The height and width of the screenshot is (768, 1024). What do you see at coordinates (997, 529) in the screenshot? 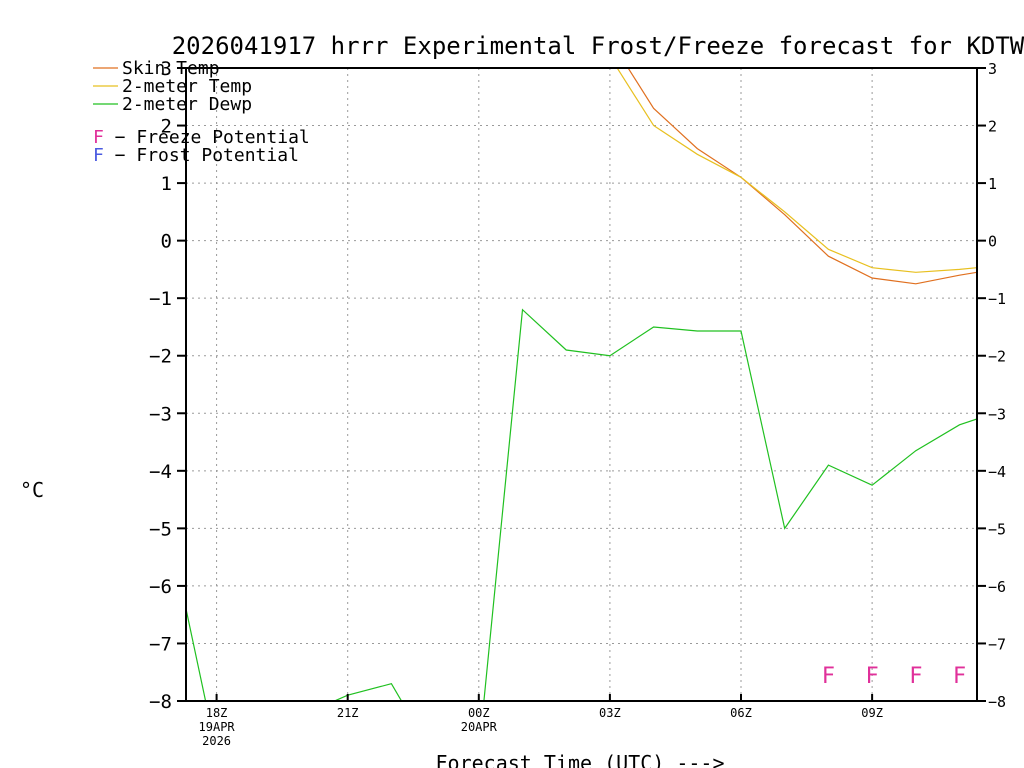
I see `y-tick-label-right: −5` at bounding box center [997, 529].